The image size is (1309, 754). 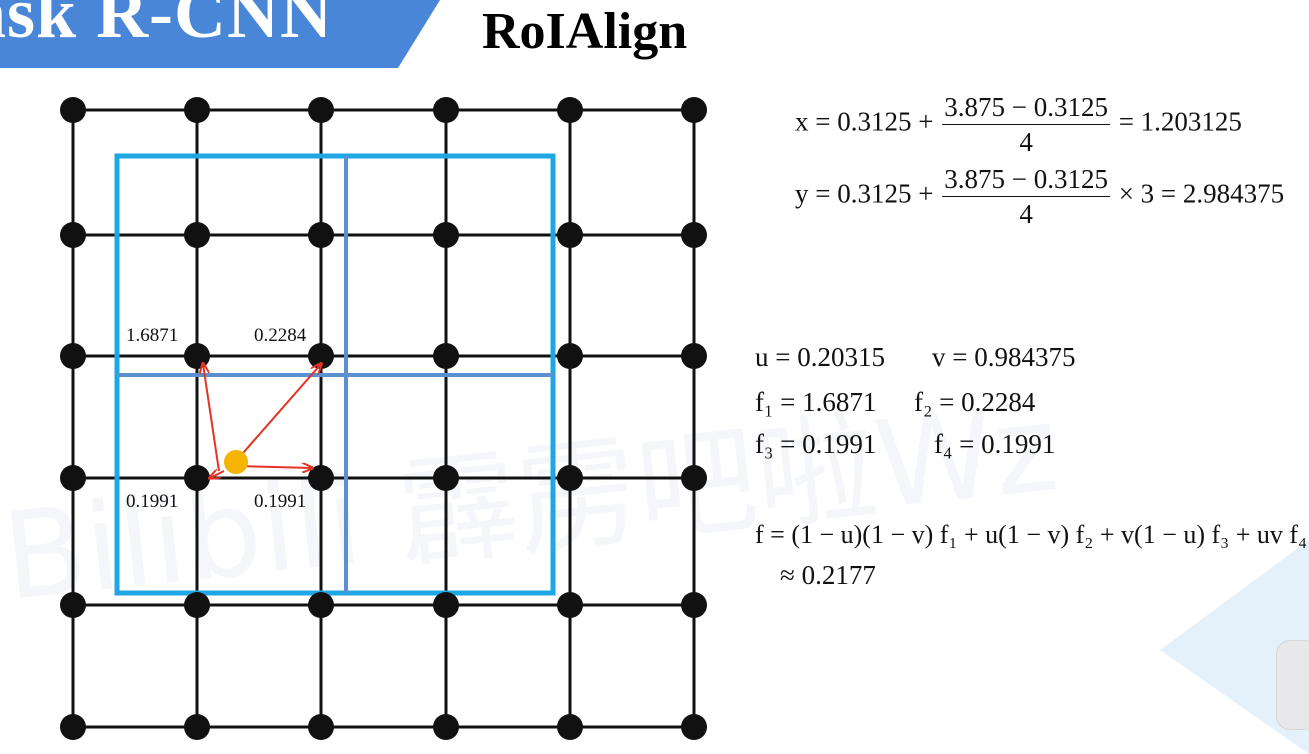 I want to click on sample-point, so click(x=236, y=462).